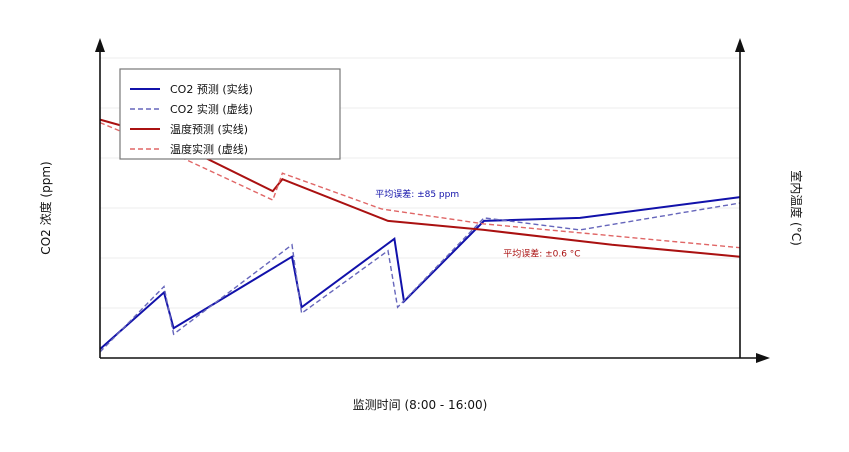 Image resolution: width=849 pixels, height=452 pixels. What do you see at coordinates (191, 119) in the screenshot?
I see `legend-items: CO2 预测 (实线) CO2 实测 (虚线) 温度预测 (实线) 温度实测 (虚线)` at bounding box center [191, 119].